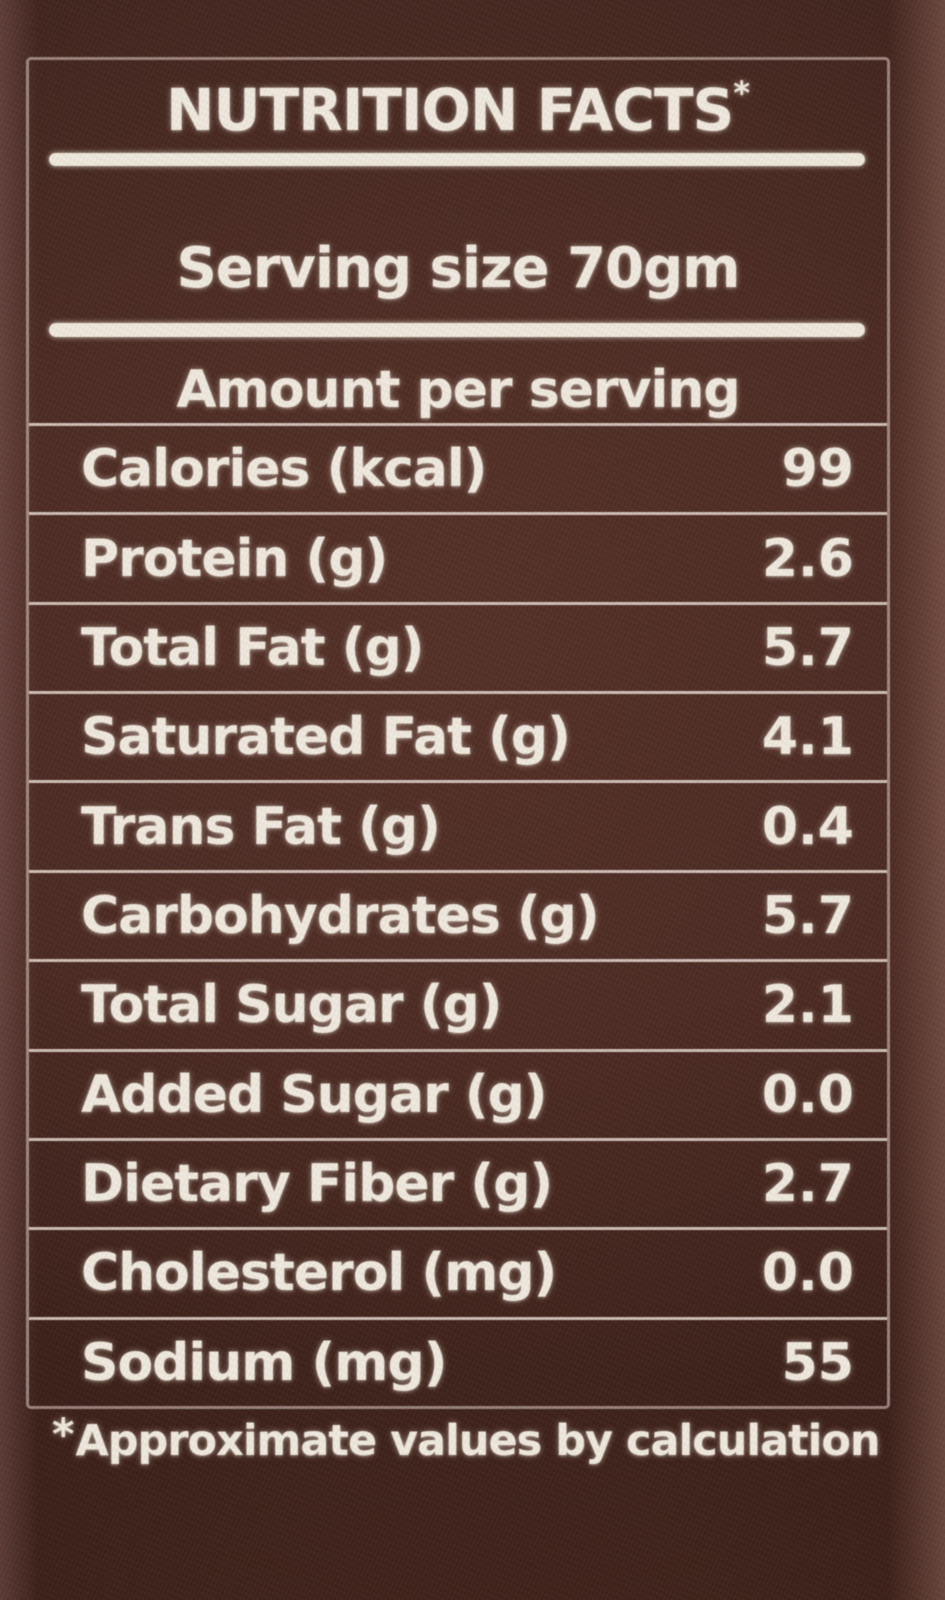 The height and width of the screenshot is (1600, 945). I want to click on nutrient-name: Protein (g), so click(234, 558).